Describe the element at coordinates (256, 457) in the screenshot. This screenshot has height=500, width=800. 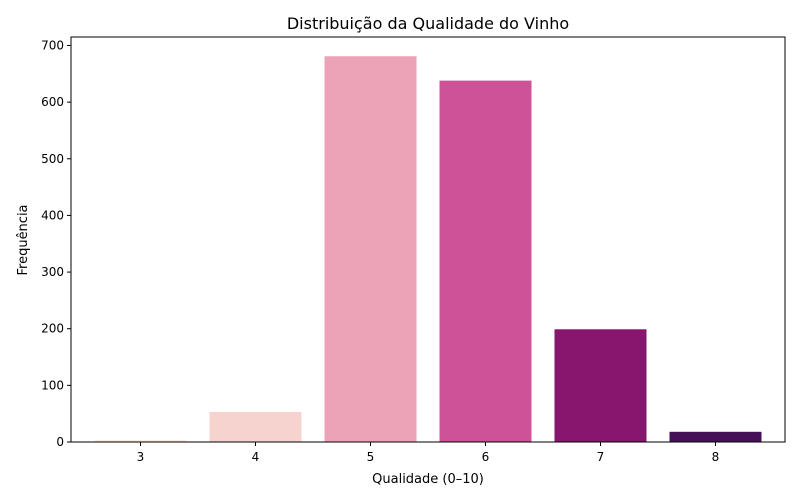
I see `x-tick-label-4: 4` at that location.